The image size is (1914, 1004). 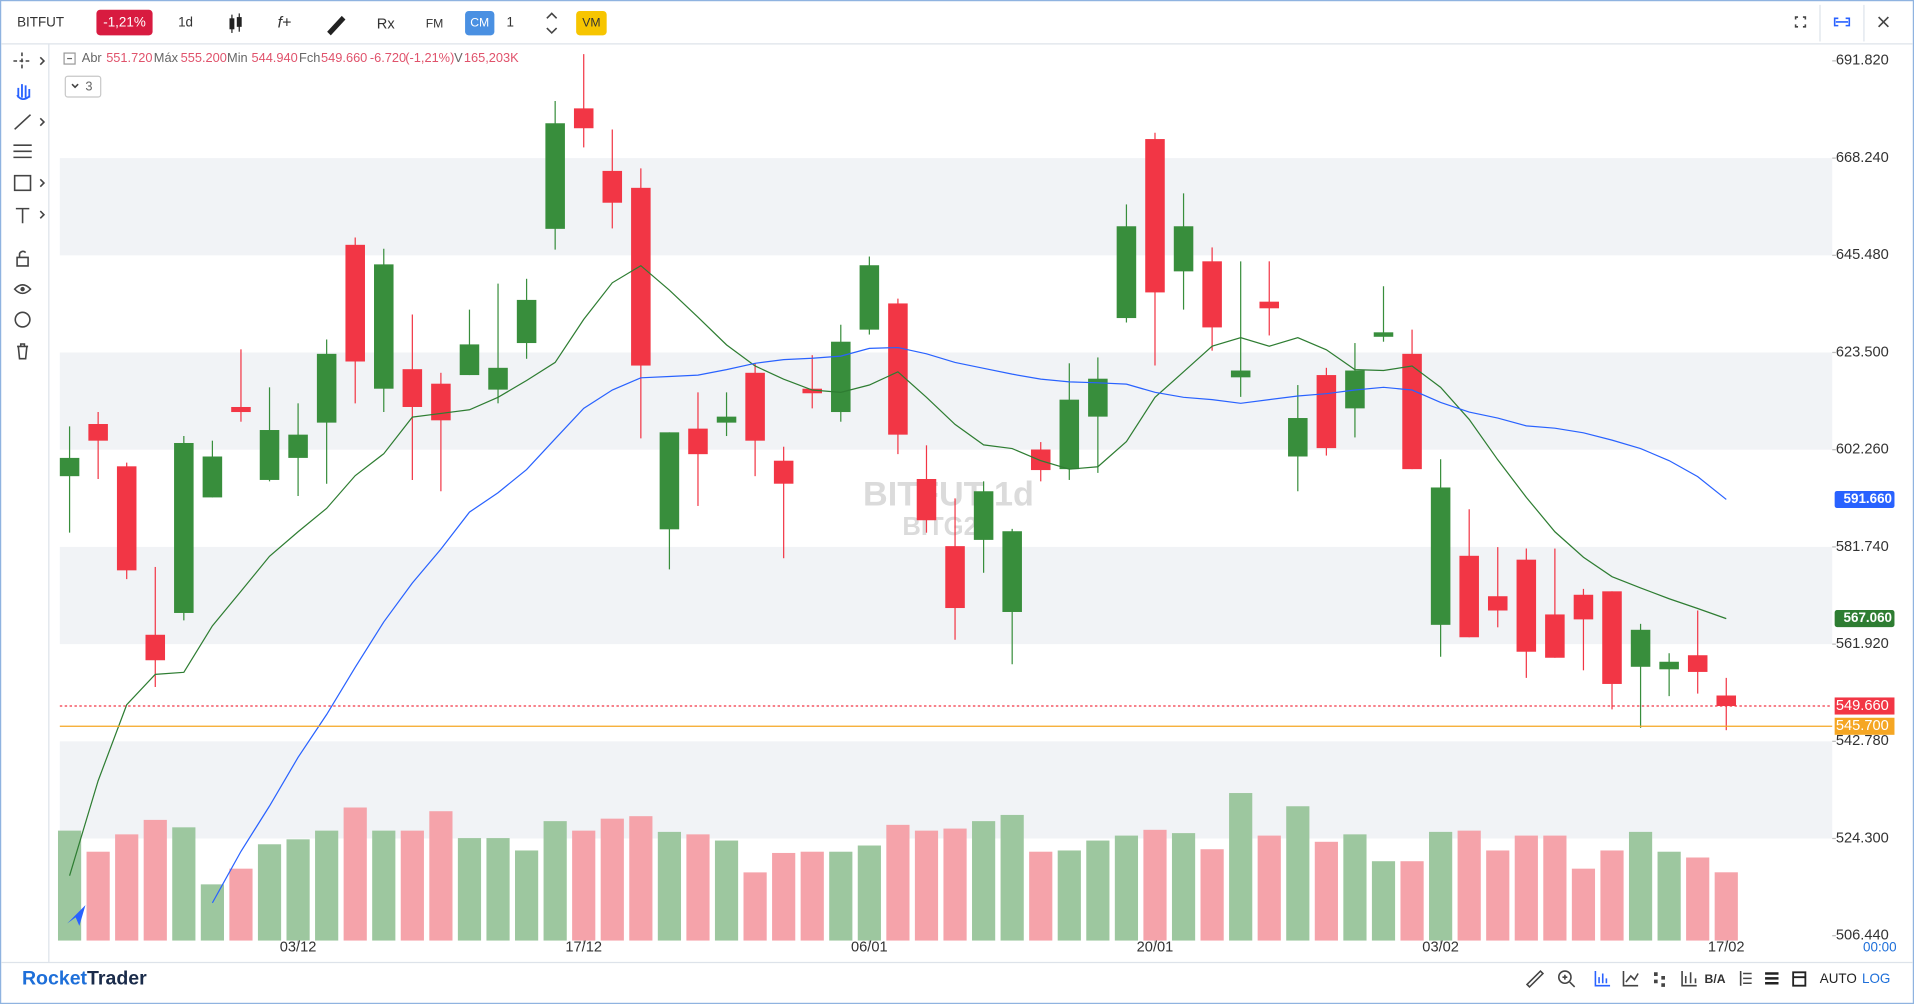 What do you see at coordinates (388, 57) in the screenshot?
I see `change-value: -6.720` at bounding box center [388, 57].